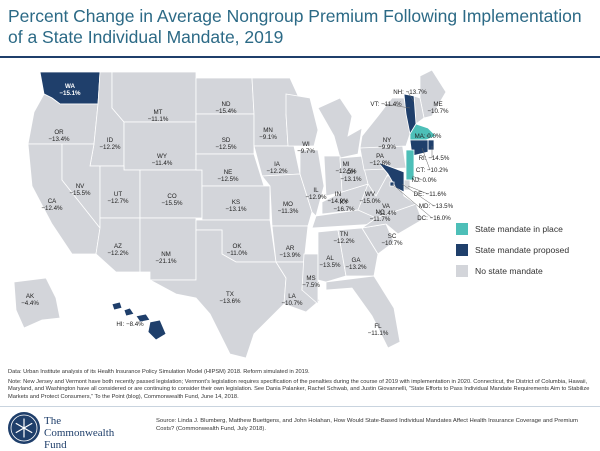 This screenshot has width=600, height=451. Describe the element at coordinates (59, 139) in the screenshot. I see `state-value-or: −13.4%` at that location.